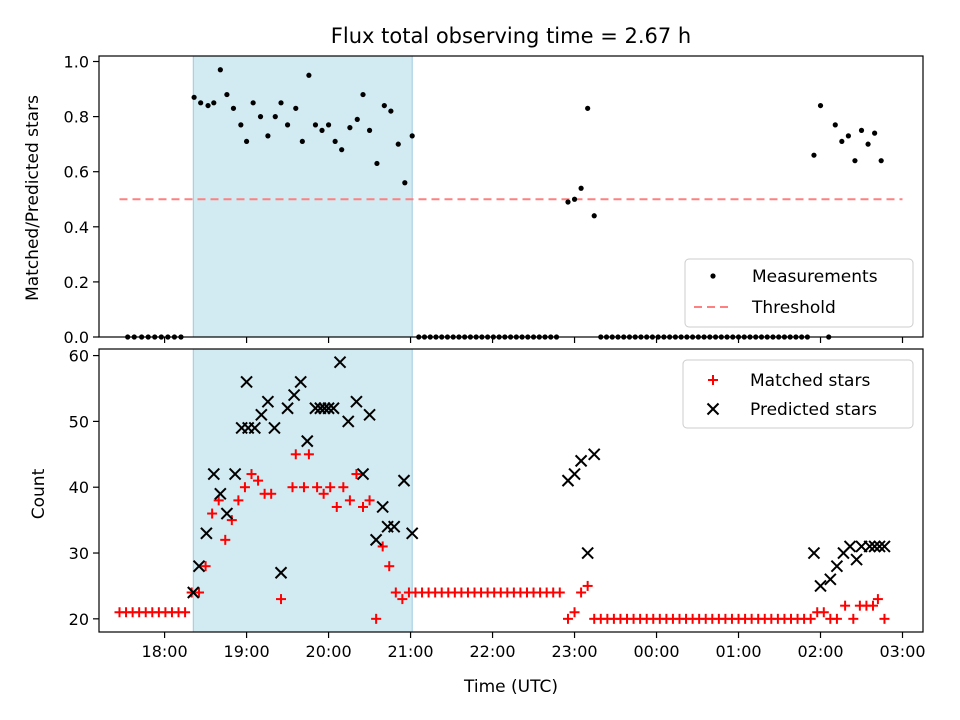 The image size is (960, 720). I want to click on top-y-tick-label: 0.0, so click(76, 337).